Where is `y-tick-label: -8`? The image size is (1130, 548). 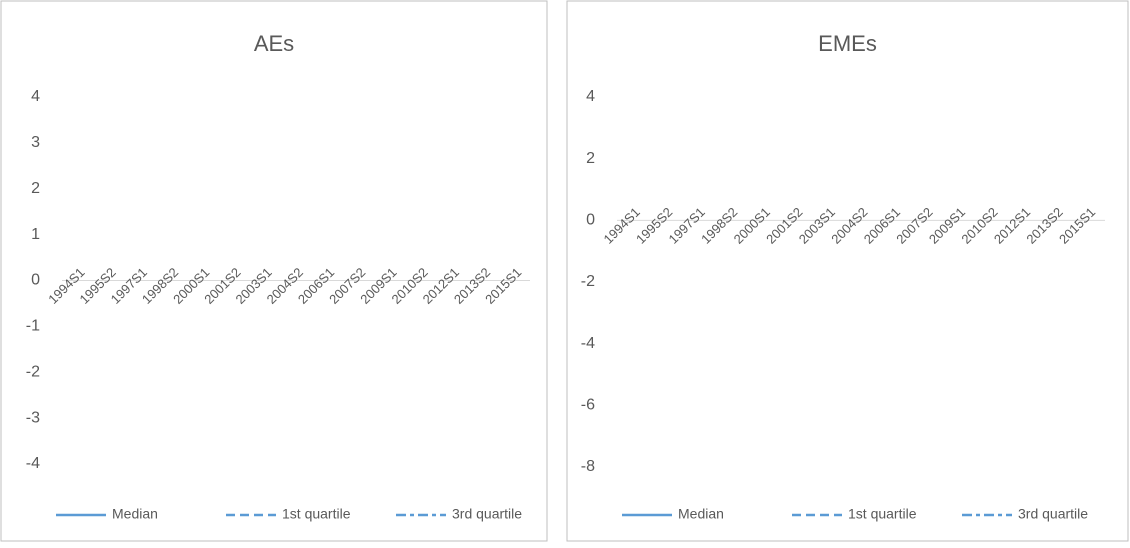 y-tick-label: -8 is located at coordinates (588, 466).